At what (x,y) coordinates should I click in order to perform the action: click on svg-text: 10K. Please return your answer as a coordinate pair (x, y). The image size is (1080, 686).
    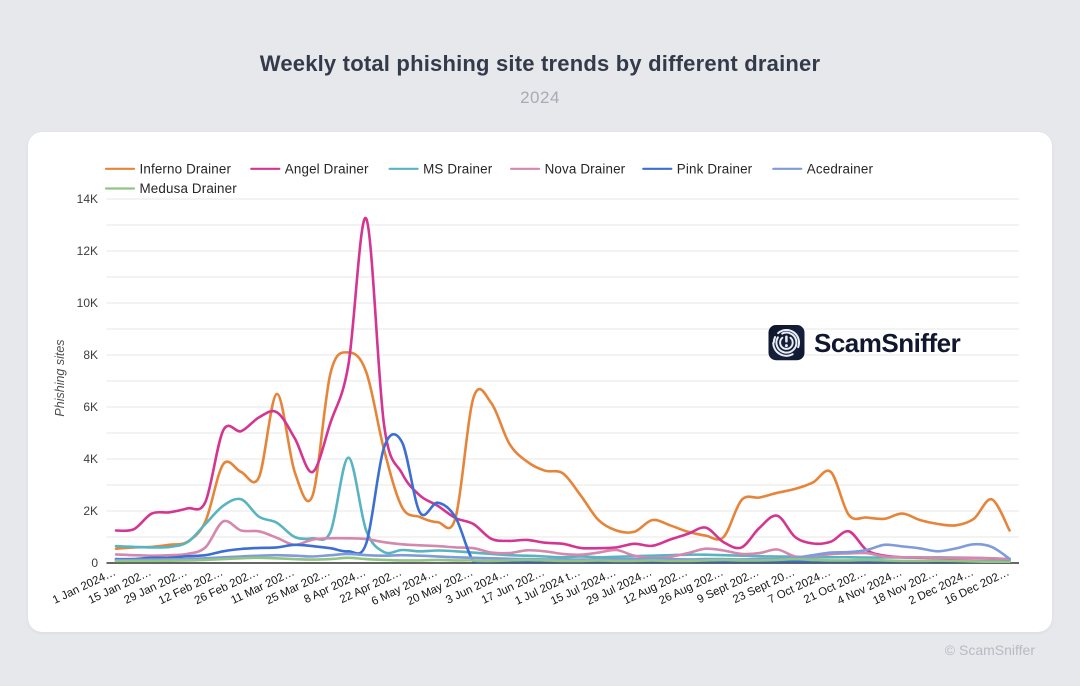
    Looking at the image, I should click on (87, 303).